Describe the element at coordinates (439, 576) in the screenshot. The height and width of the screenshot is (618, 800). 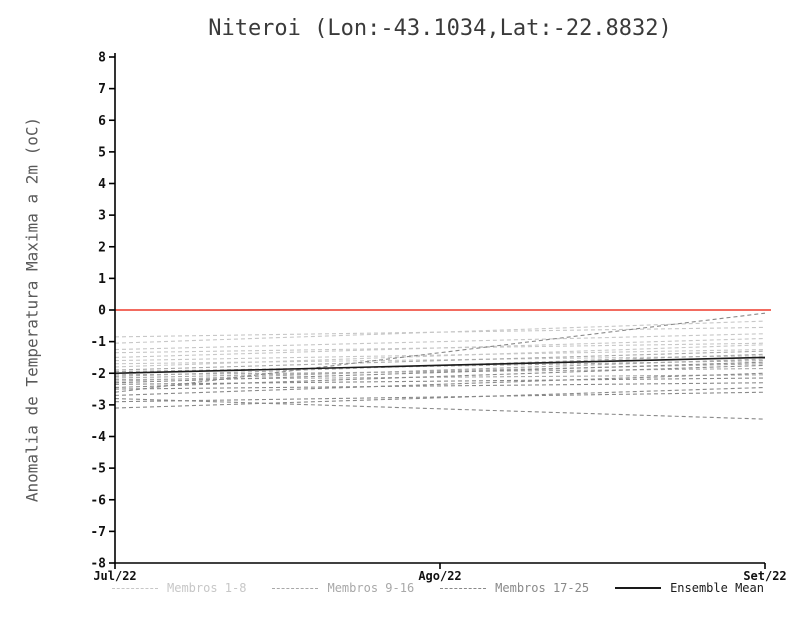
I see `x-tick-label: Ago/22` at that location.